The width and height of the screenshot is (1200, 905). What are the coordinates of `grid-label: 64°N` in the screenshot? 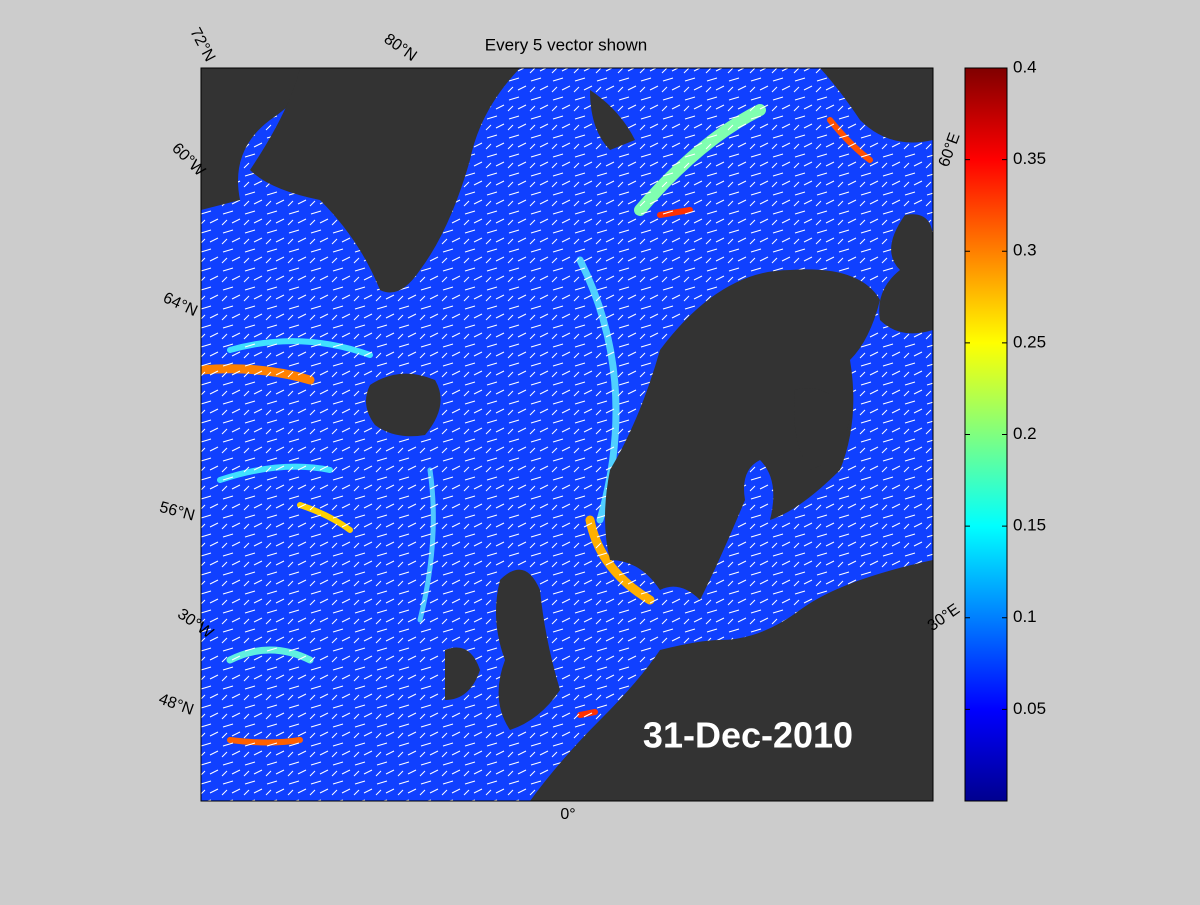 It's located at (180, 304).